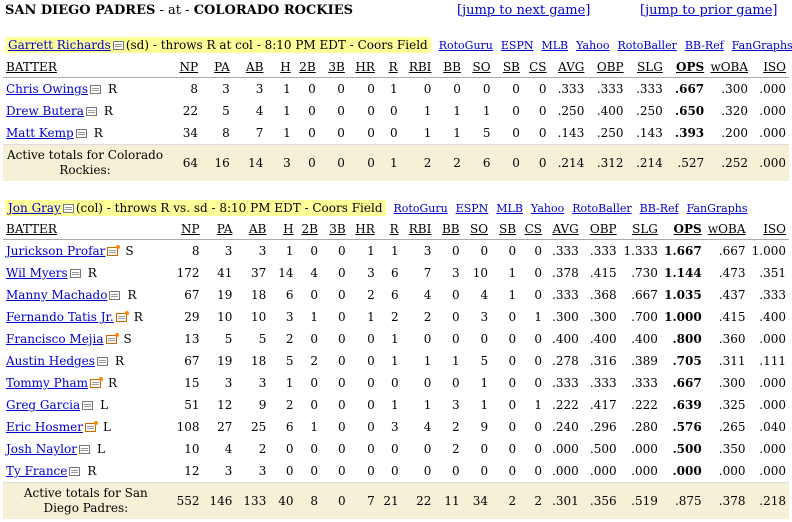 Image resolution: width=792 pixels, height=522 pixels. I want to click on batter-name-link: Tommy Pham, so click(47, 383).